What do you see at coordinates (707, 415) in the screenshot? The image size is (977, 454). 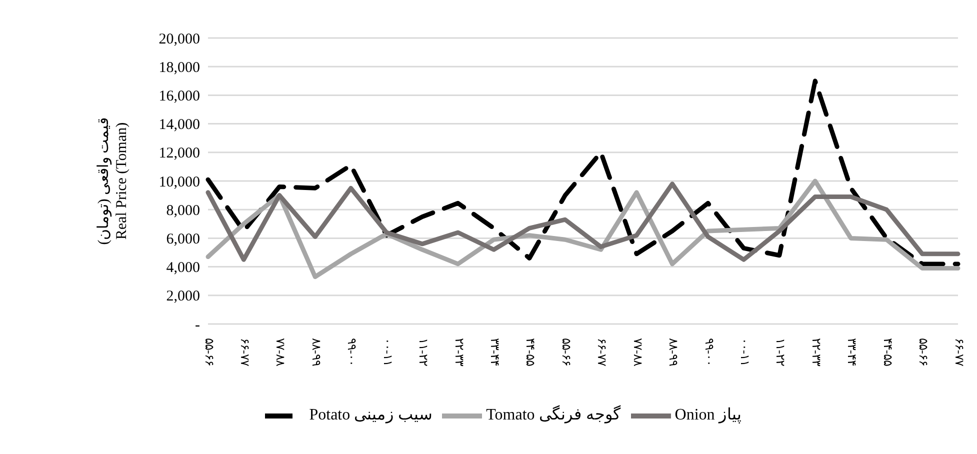 I see `legend-label: Onion پیاز` at bounding box center [707, 415].